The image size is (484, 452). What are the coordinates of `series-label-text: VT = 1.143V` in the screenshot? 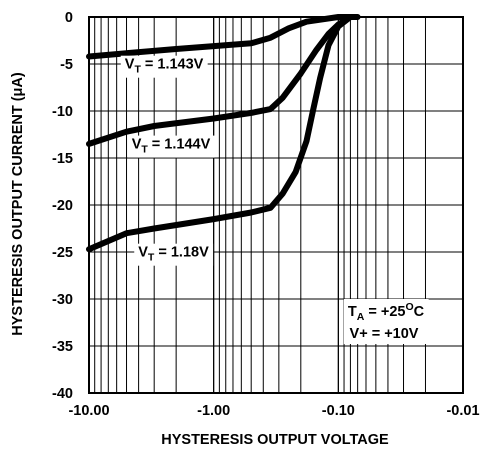 It's located at (164, 66).